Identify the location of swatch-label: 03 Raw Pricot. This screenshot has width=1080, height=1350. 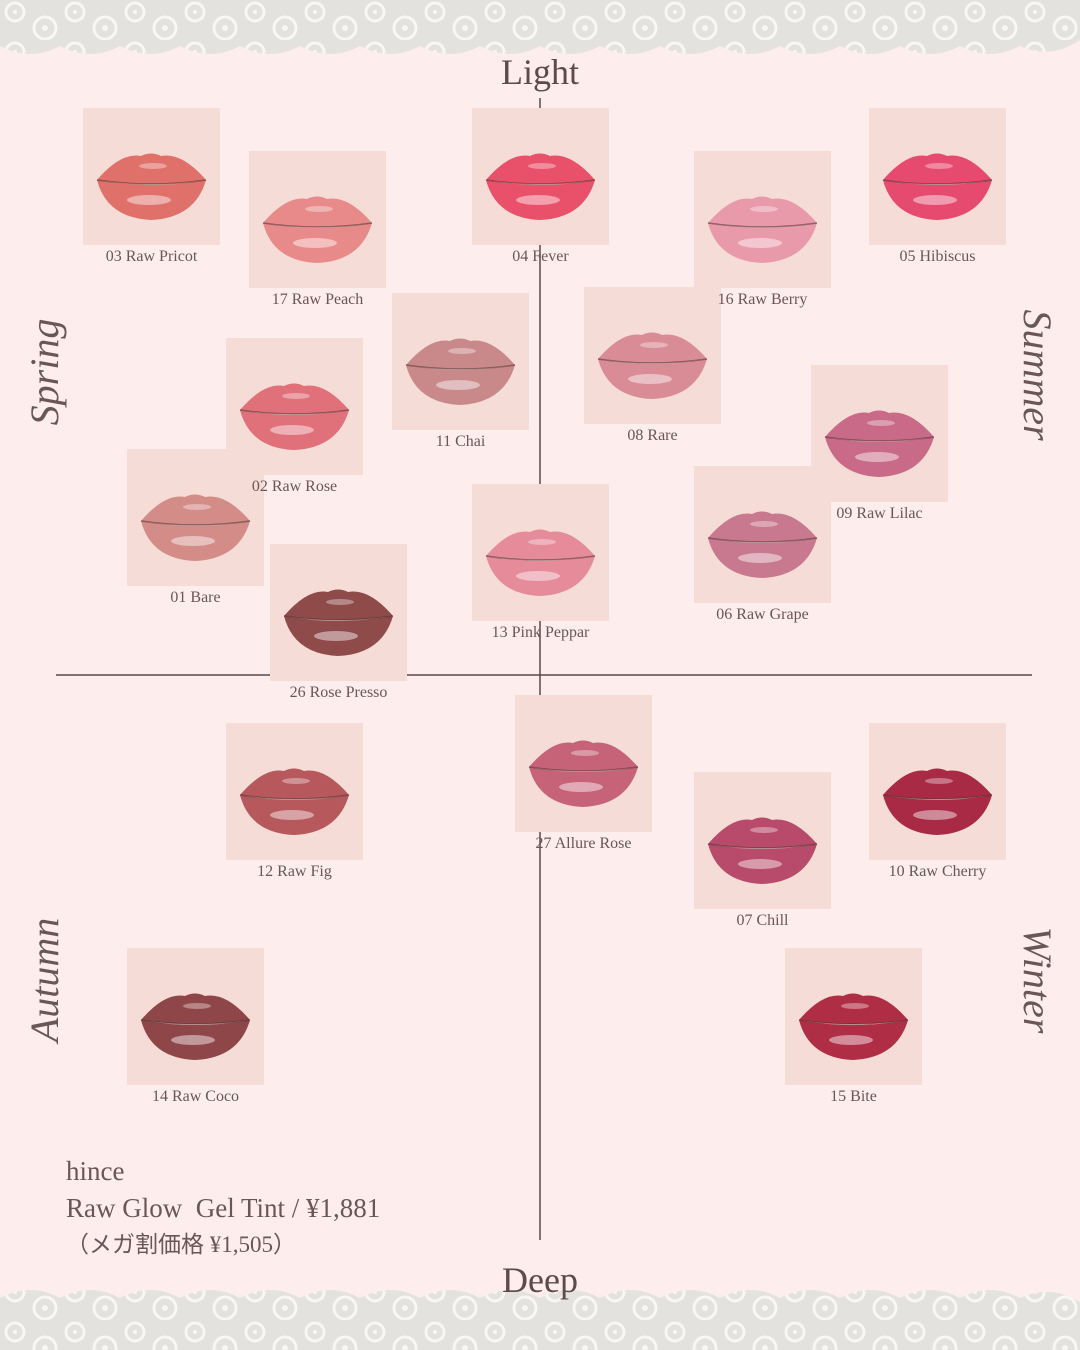
(152, 256).